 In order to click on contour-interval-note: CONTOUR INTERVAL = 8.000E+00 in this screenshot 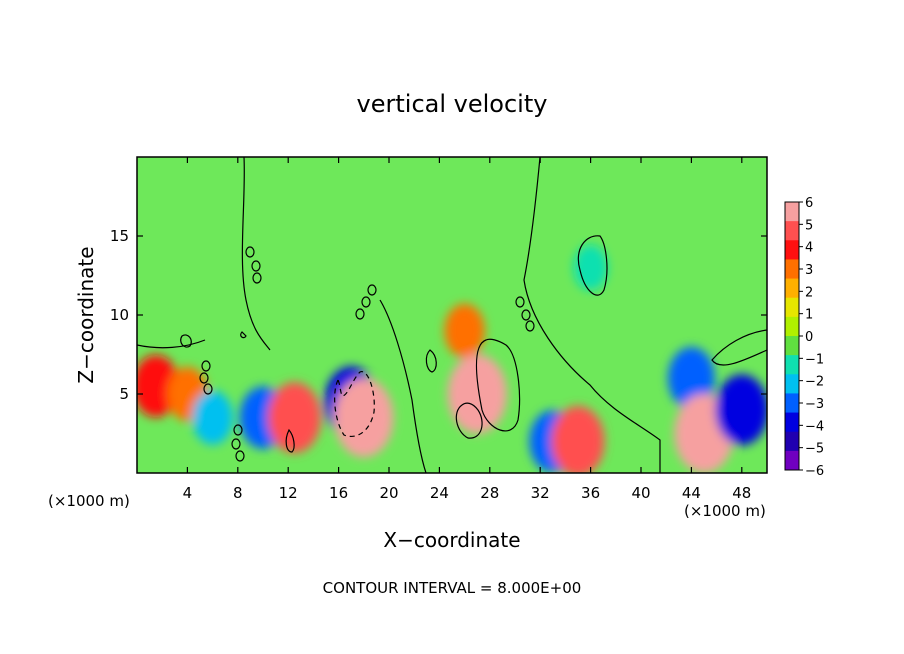, I will do `click(452, 588)`.